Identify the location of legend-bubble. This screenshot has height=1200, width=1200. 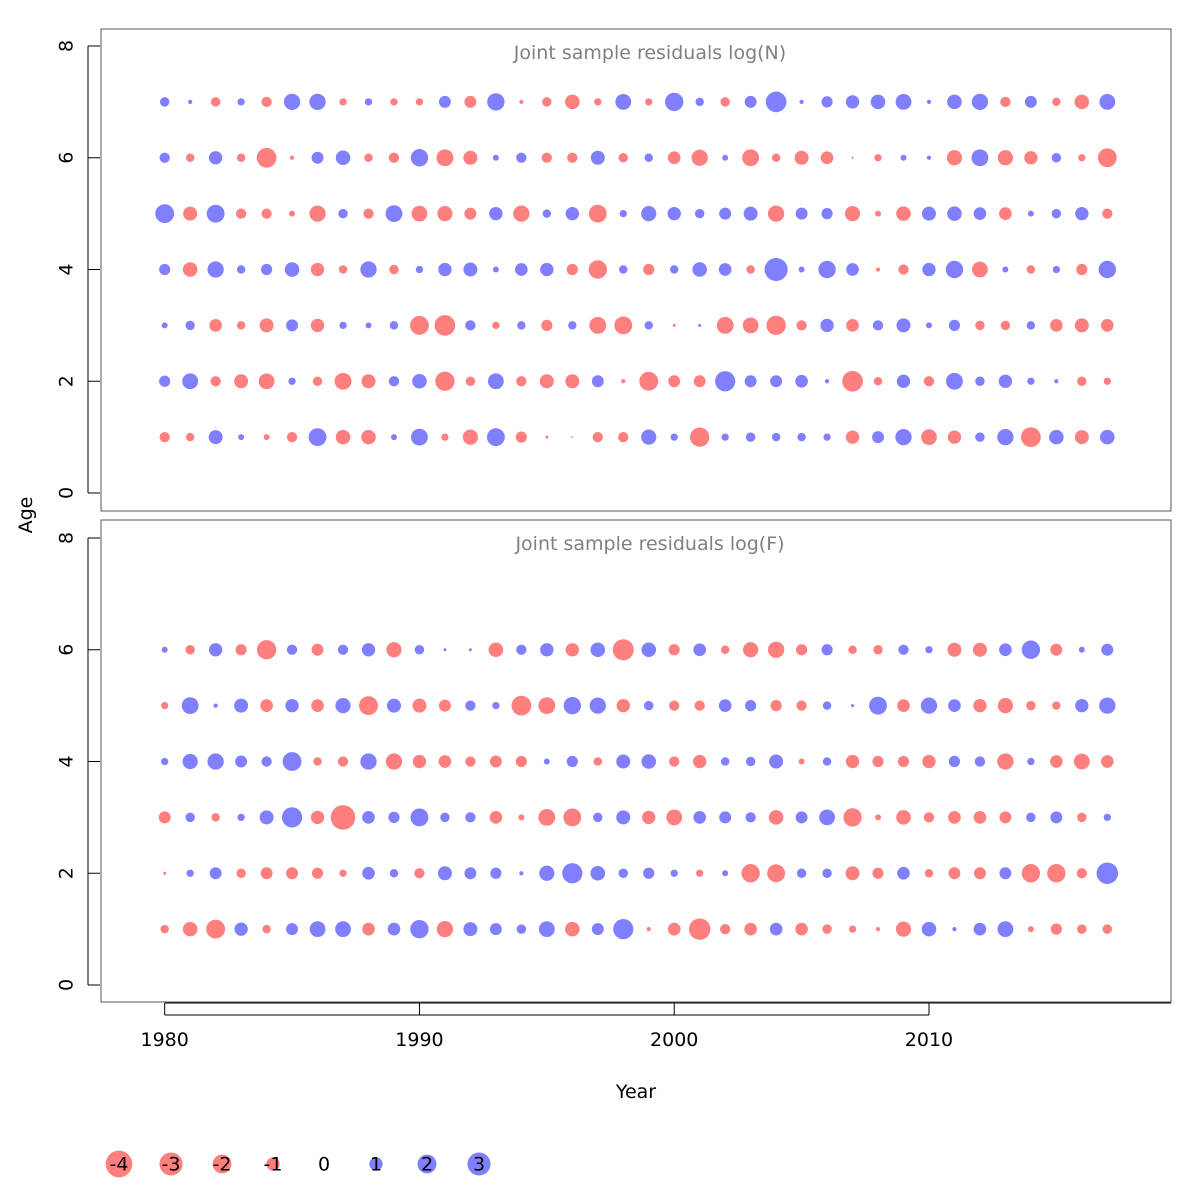
(119, 1164).